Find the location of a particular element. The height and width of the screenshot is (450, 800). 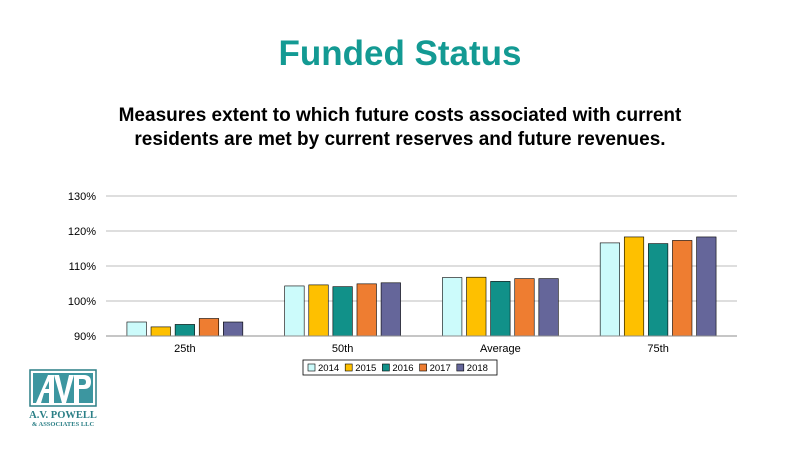

legend-swatch-2018 is located at coordinates (460, 367).